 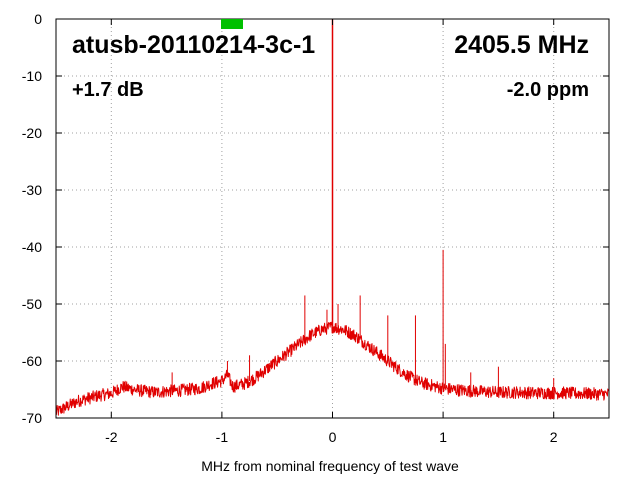 I want to click on y-tick-label: -70, so click(x=32, y=418).